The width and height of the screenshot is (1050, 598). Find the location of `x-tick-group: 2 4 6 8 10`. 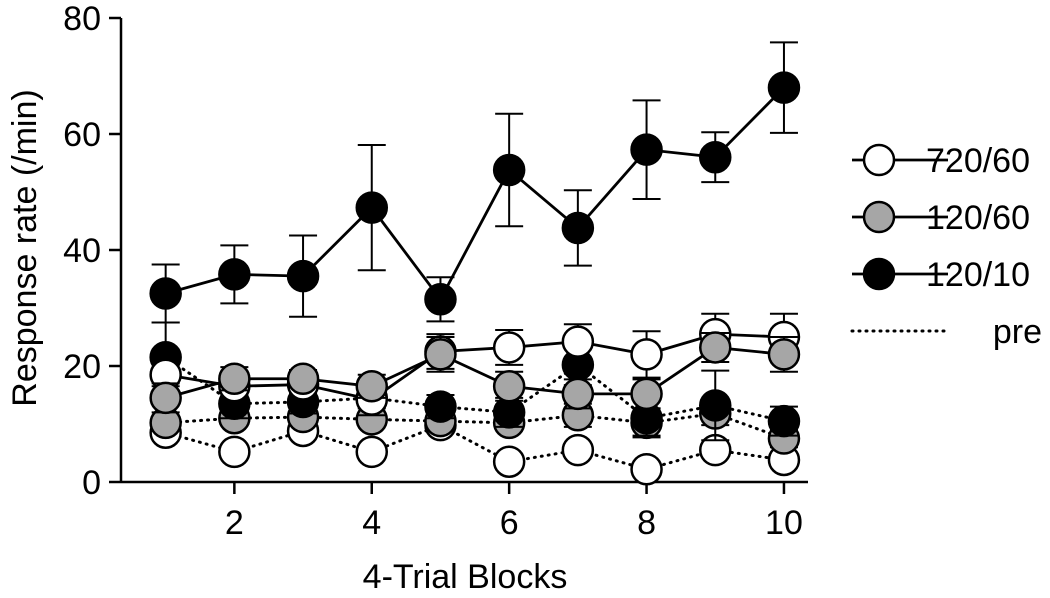

x-tick-group: 2 4 6 8 10 is located at coordinates (514, 512).